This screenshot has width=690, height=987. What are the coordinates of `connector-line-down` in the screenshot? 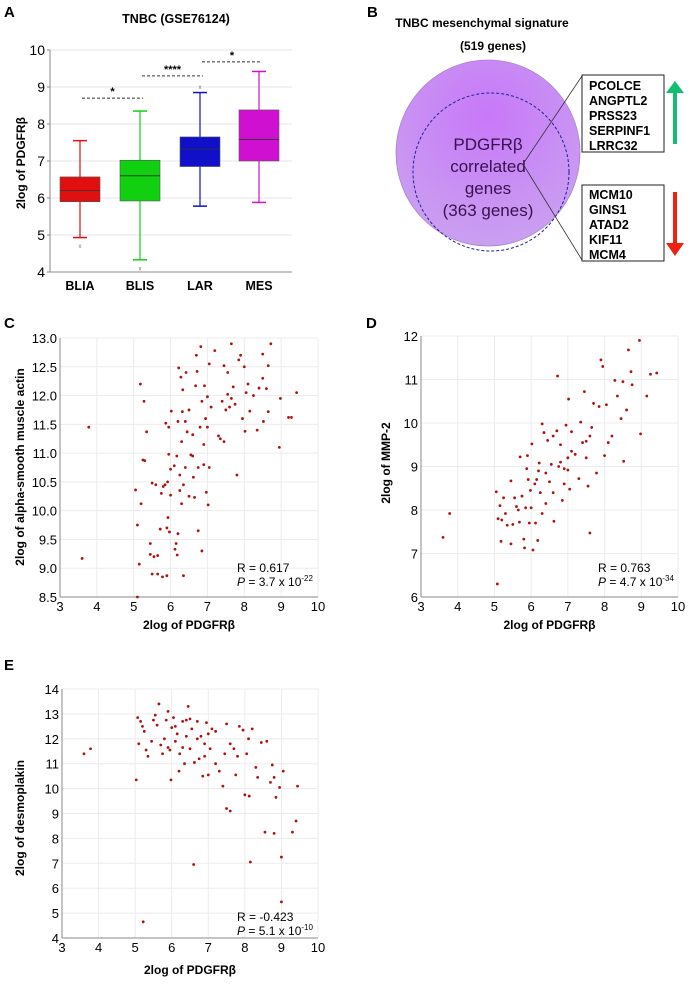 It's located at (552, 212).